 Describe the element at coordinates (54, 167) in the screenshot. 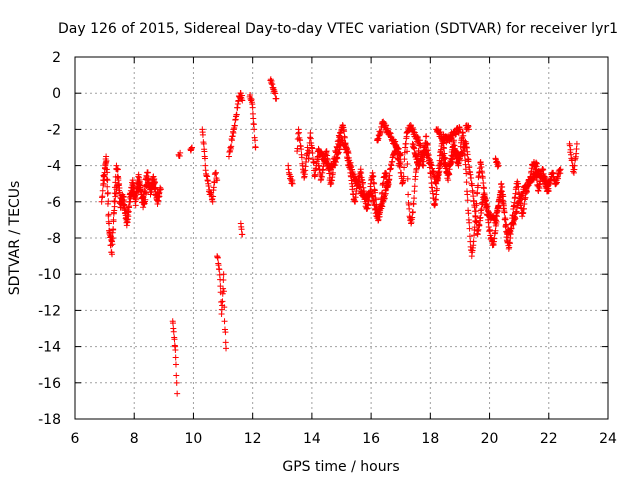

I see `y-tick-label: -4` at that location.